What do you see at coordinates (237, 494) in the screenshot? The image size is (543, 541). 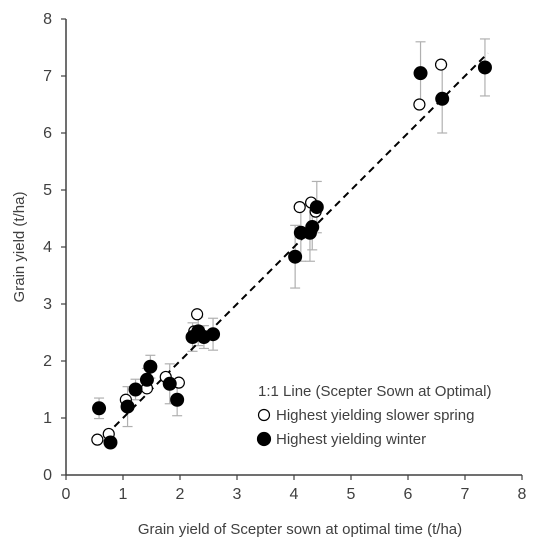 I see `x-tick-label: 3` at bounding box center [237, 494].